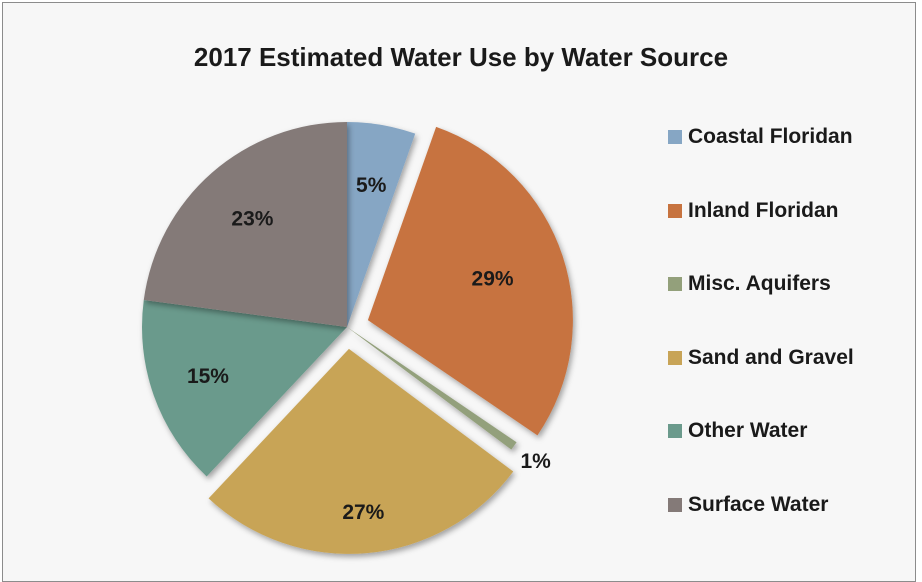 This screenshot has width=922, height=582. Describe the element at coordinates (470, 281) in the screenshot. I see `pie-slice-inland-floridan` at that location.